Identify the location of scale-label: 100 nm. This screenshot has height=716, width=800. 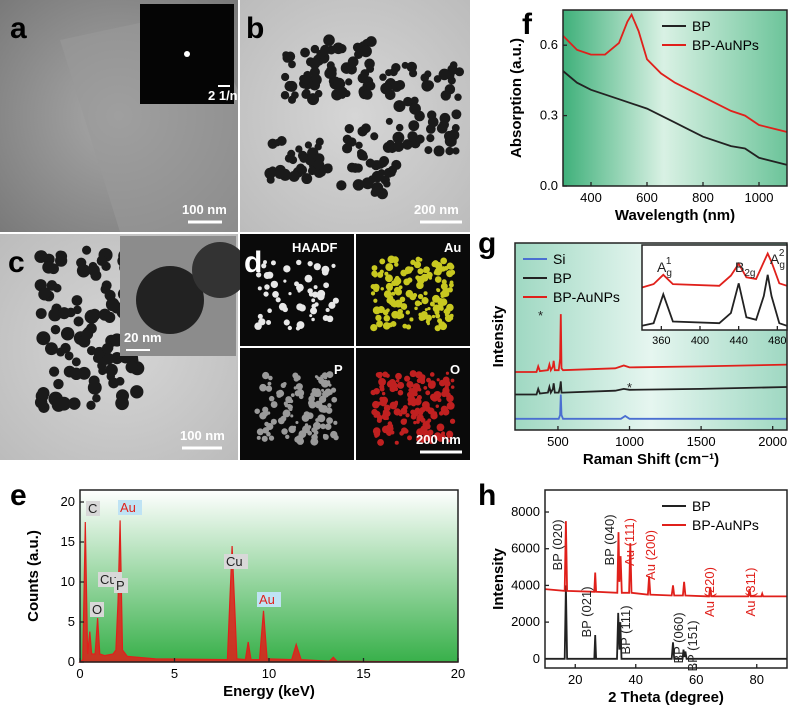
(204, 209).